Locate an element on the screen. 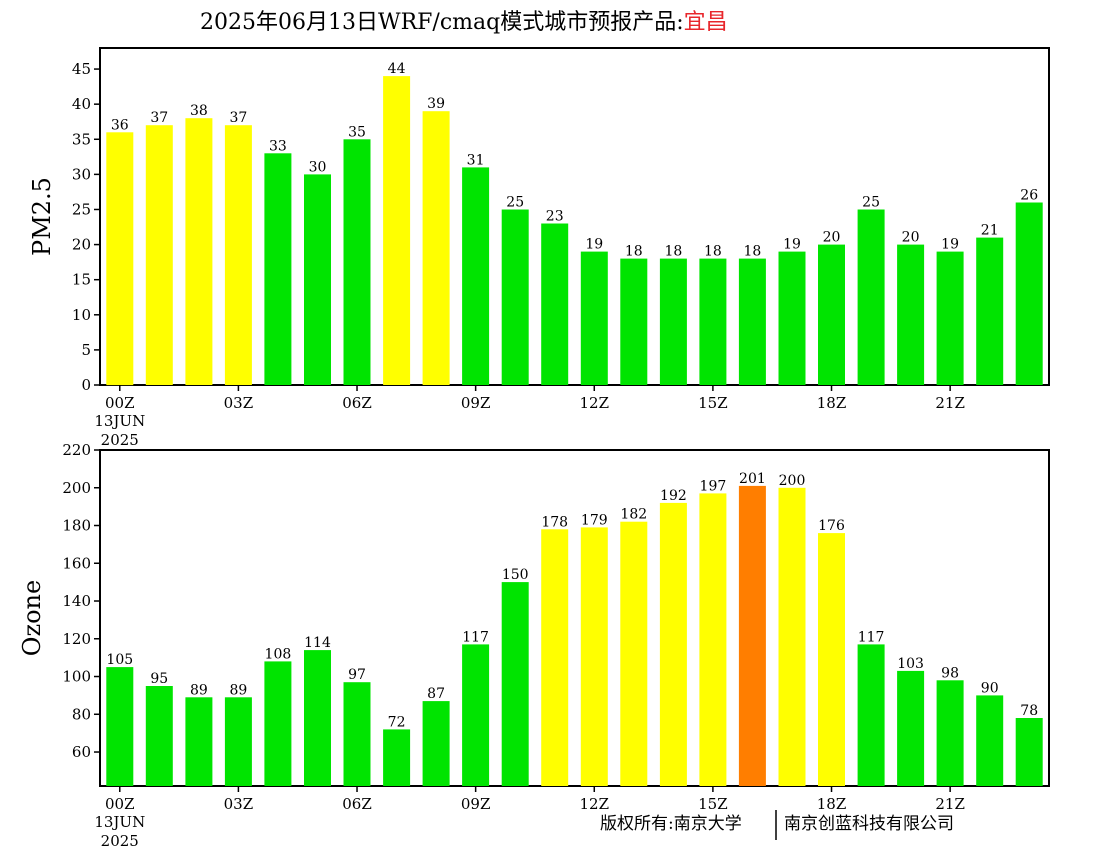  ozone-value-label: 114 is located at coordinates (317, 643).